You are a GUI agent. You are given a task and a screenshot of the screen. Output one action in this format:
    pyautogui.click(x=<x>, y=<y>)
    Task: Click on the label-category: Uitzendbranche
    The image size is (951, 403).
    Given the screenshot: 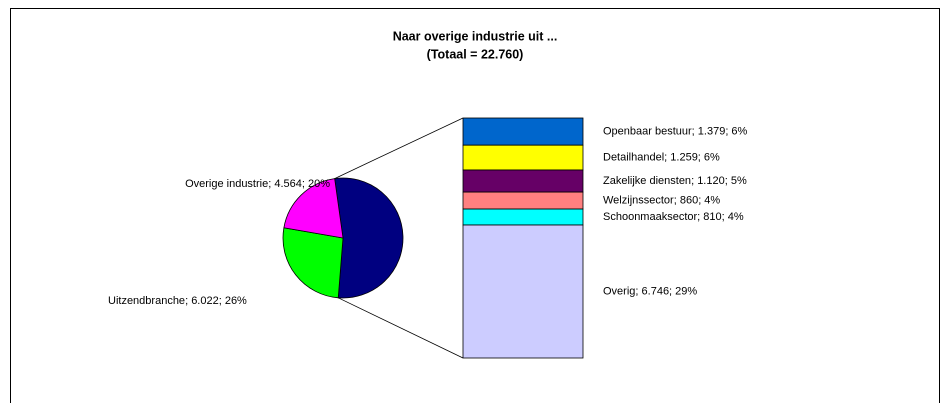 What is the action you would take?
    pyautogui.click(x=146, y=301)
    